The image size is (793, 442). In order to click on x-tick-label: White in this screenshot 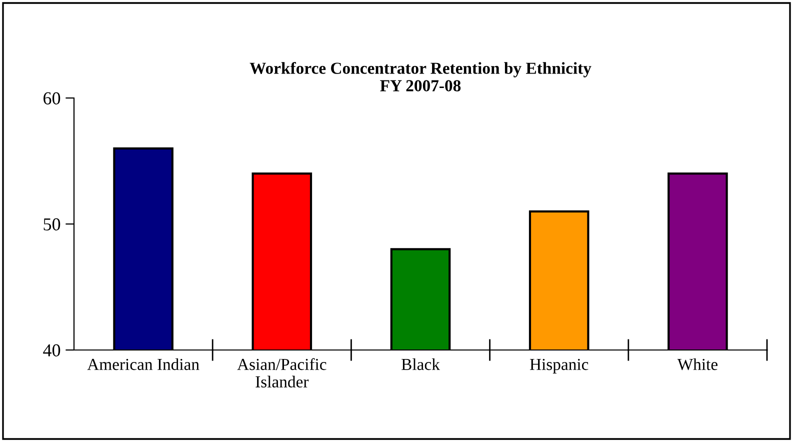, I will do `click(697, 364)`.